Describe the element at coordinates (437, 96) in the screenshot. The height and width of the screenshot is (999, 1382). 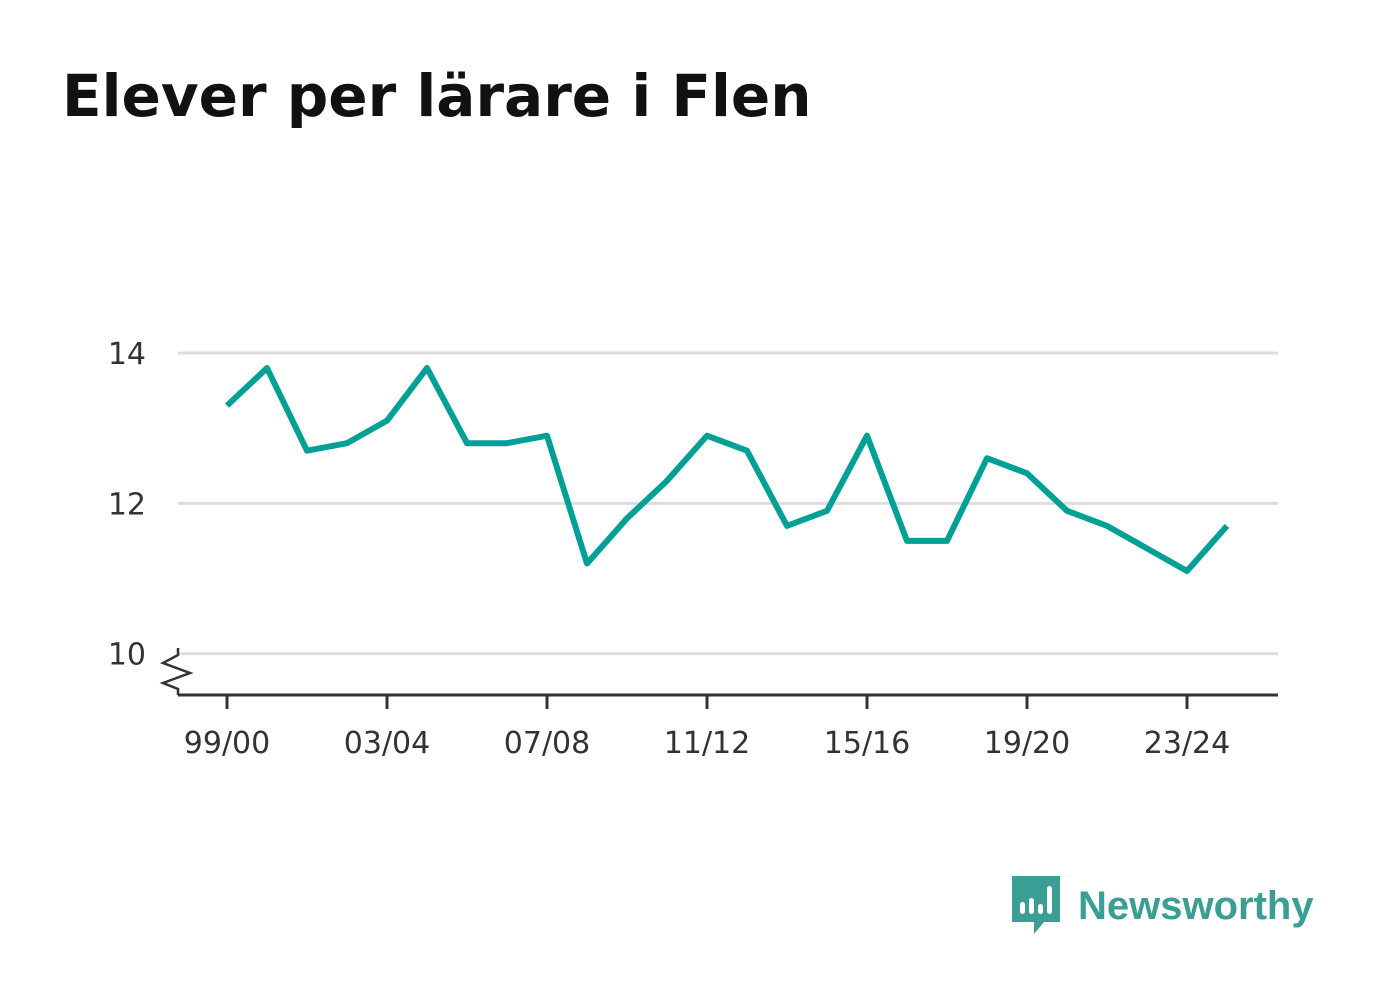
I see `chart-title: Elever per lärare i Flen` at that location.